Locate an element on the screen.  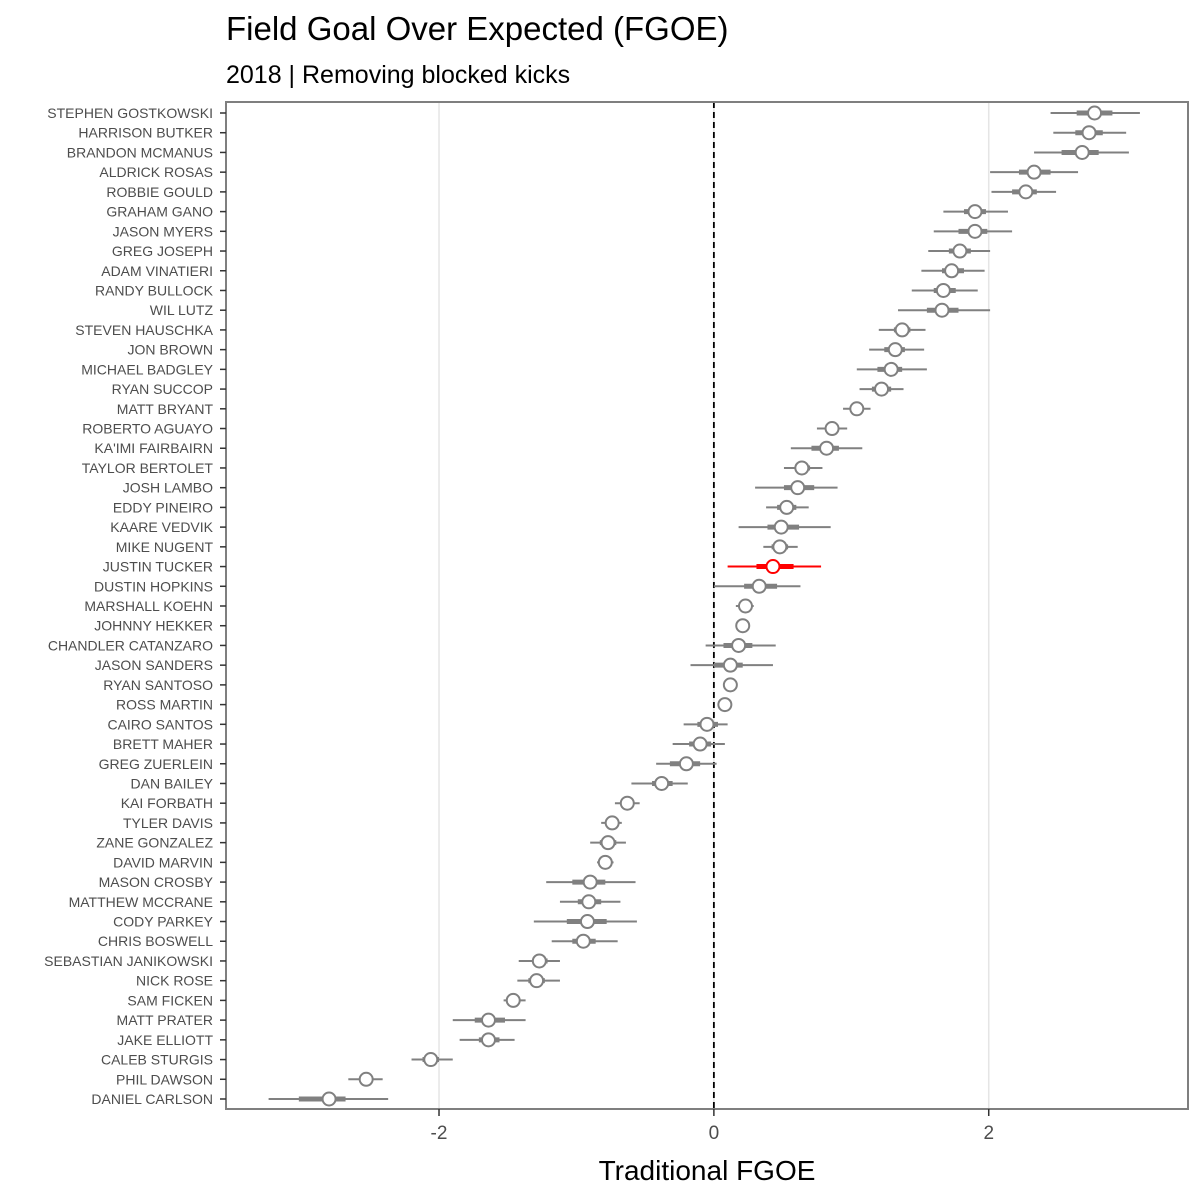
y-tick-label: MIKE NUGENT is located at coordinates (165, 547).